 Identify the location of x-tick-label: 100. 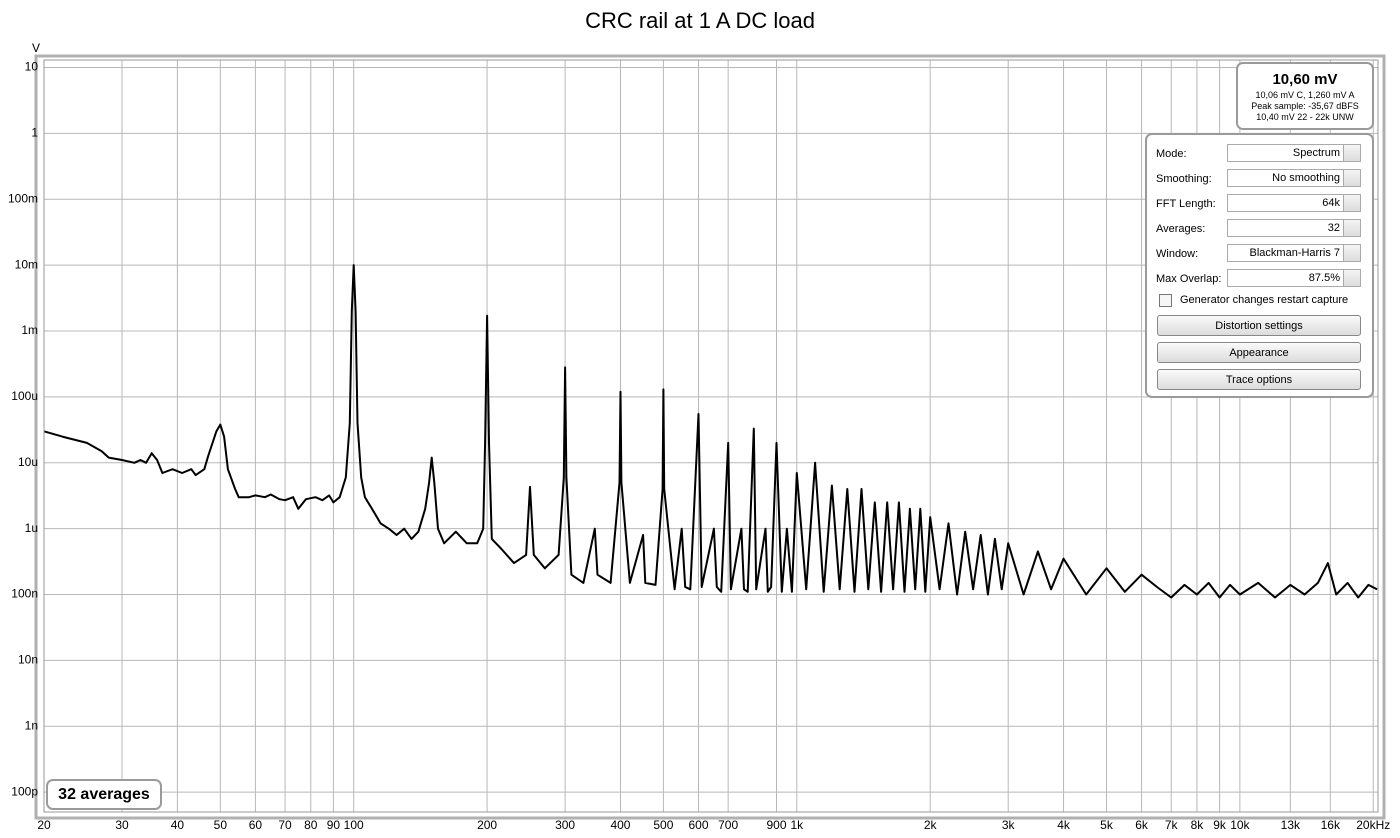
(354, 825).